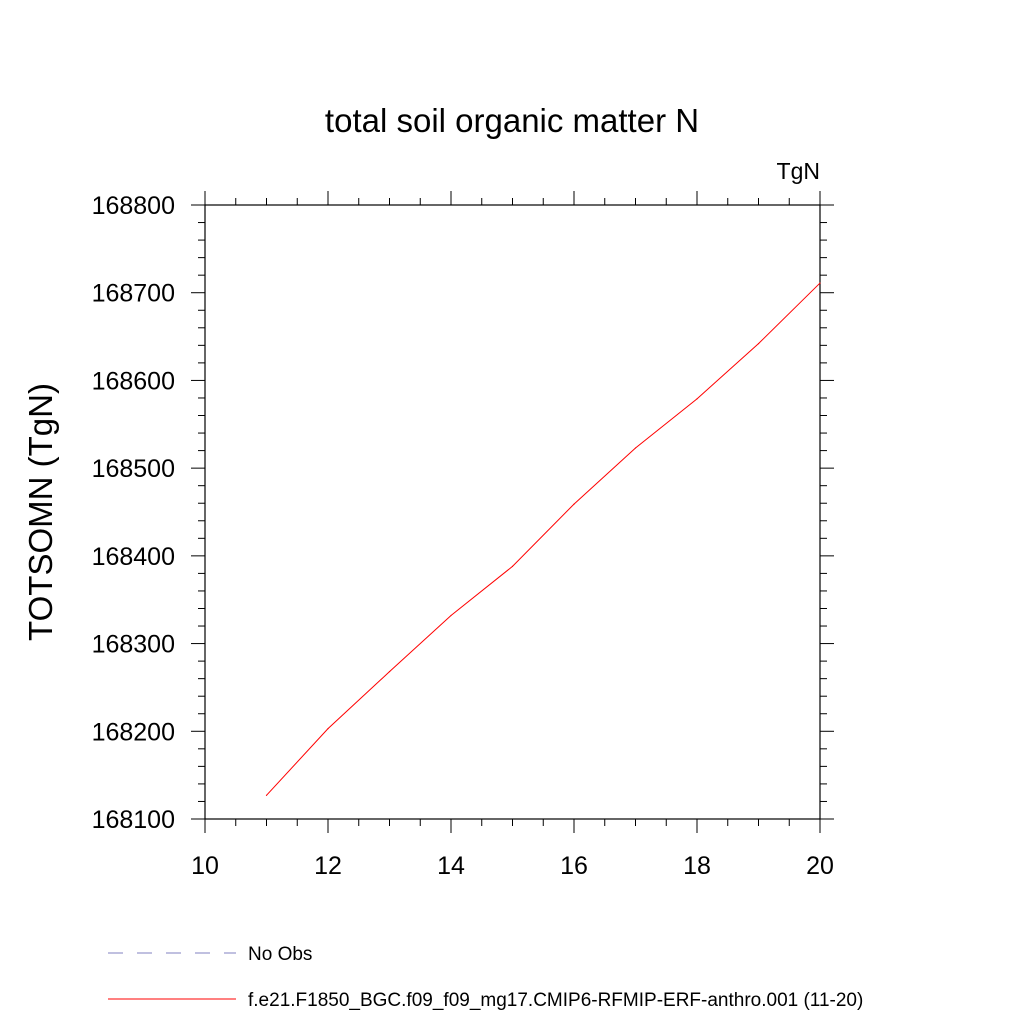 Image resolution: width=1024 pixels, height=1024 pixels. Describe the element at coordinates (820, 866) in the screenshot. I see `x-tick-label: 20` at that location.